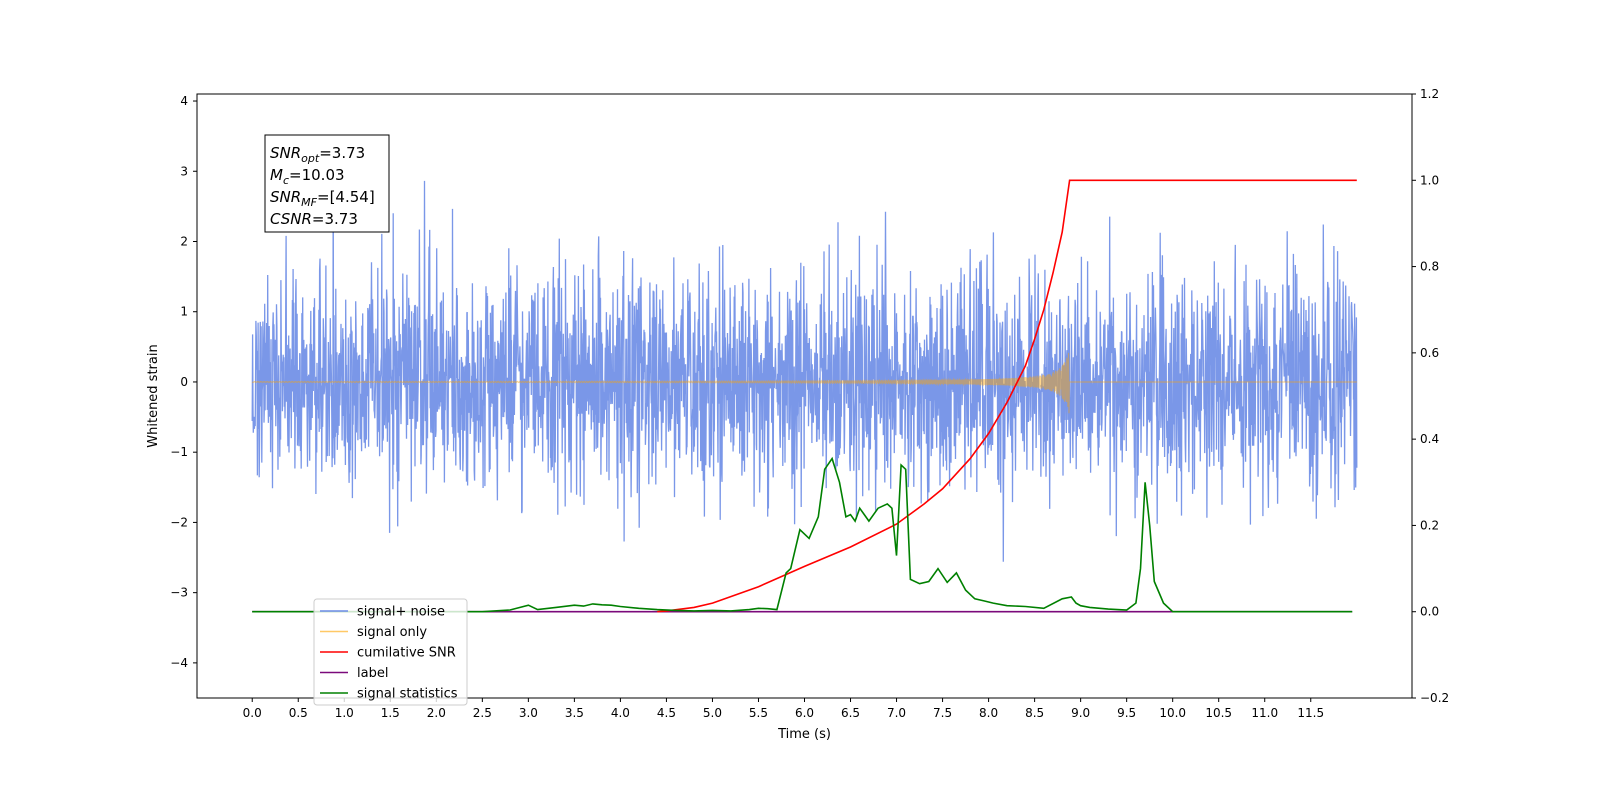 This screenshot has width=1600, height=800. What do you see at coordinates (1429, 353) in the screenshot?
I see `y2-tick-label: 0.6` at bounding box center [1429, 353].